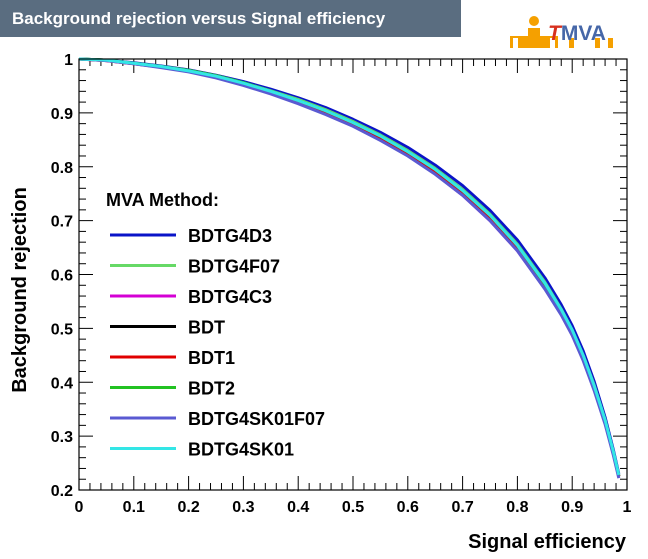 The image size is (648, 559). I want to click on legend-label-bdt1: BDT1, so click(211, 358).